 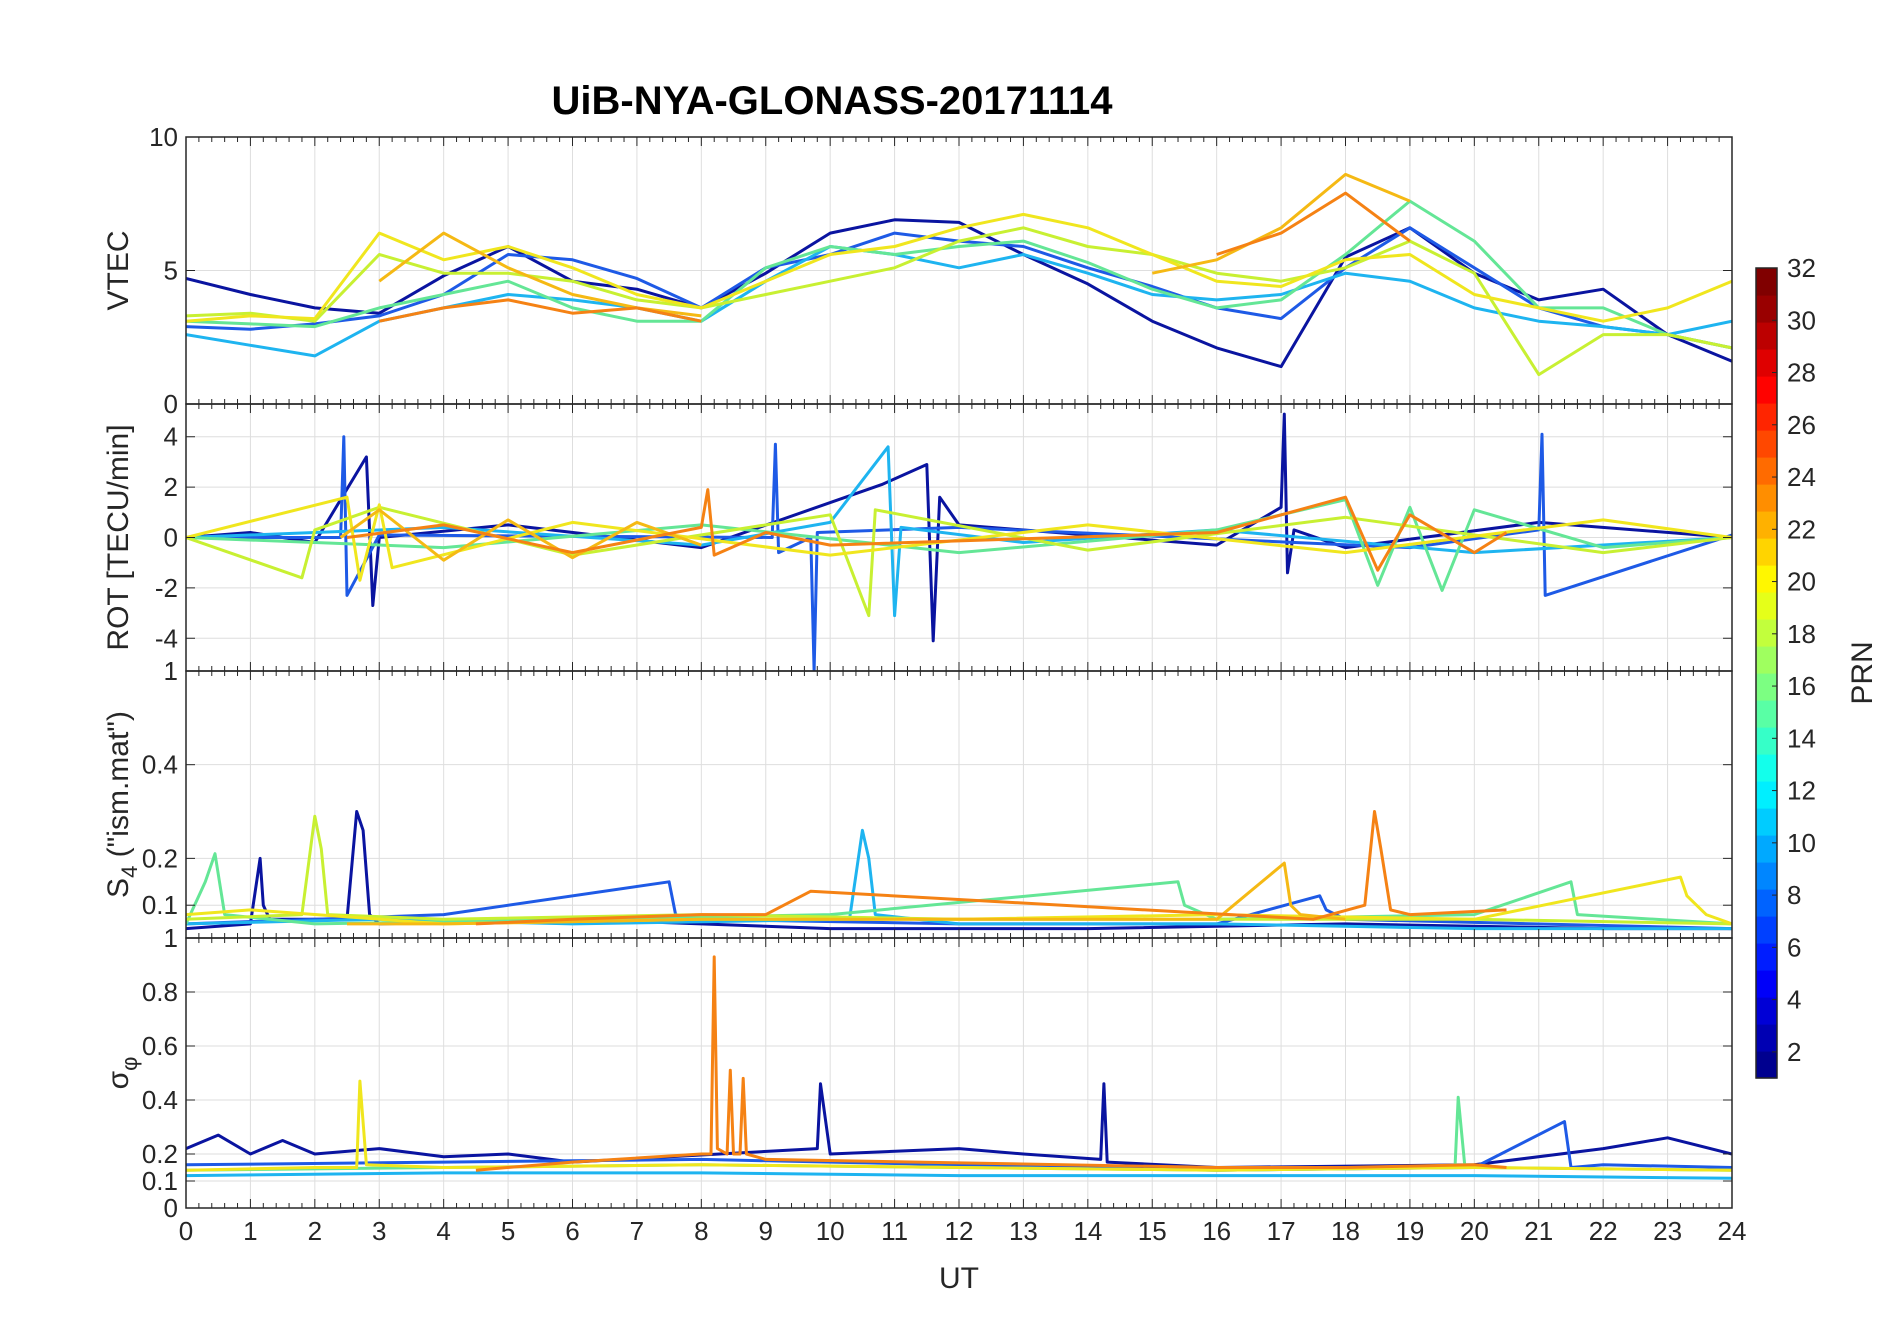 I want to click on x-tick-label: 8, so click(x=701, y=1231).